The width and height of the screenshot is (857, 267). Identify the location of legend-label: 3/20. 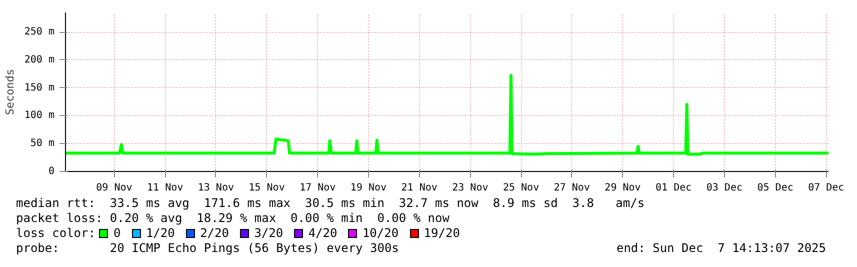
(269, 233).